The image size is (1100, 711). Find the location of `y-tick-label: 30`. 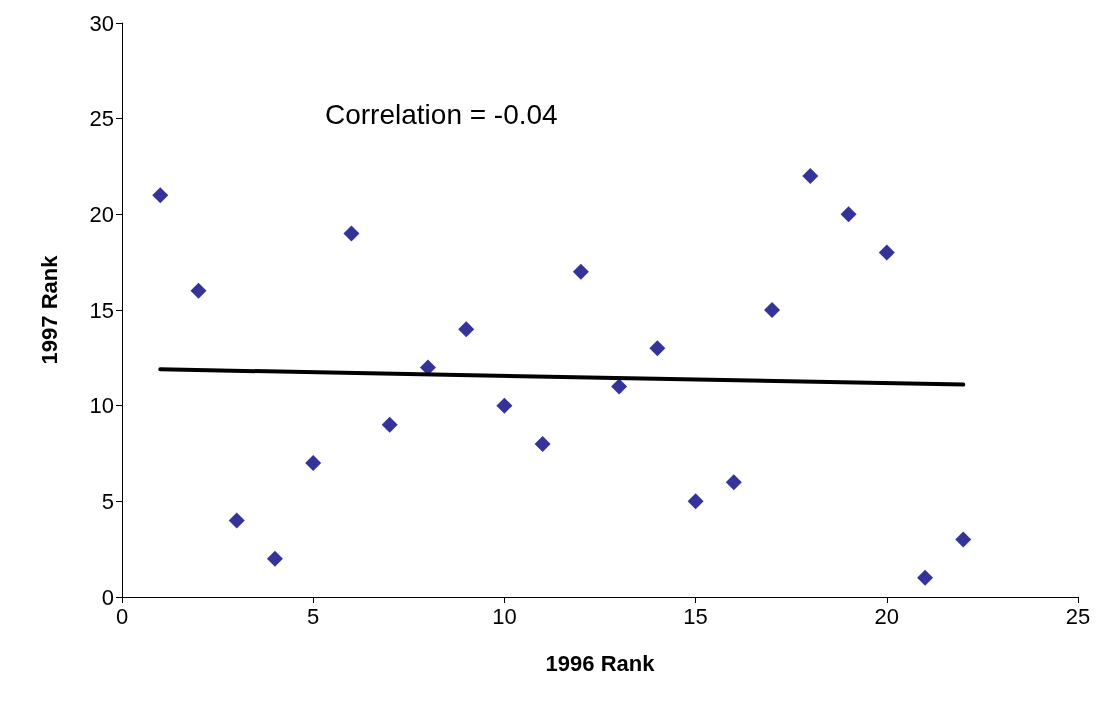

y-tick-label: 30 is located at coordinates (101, 23).